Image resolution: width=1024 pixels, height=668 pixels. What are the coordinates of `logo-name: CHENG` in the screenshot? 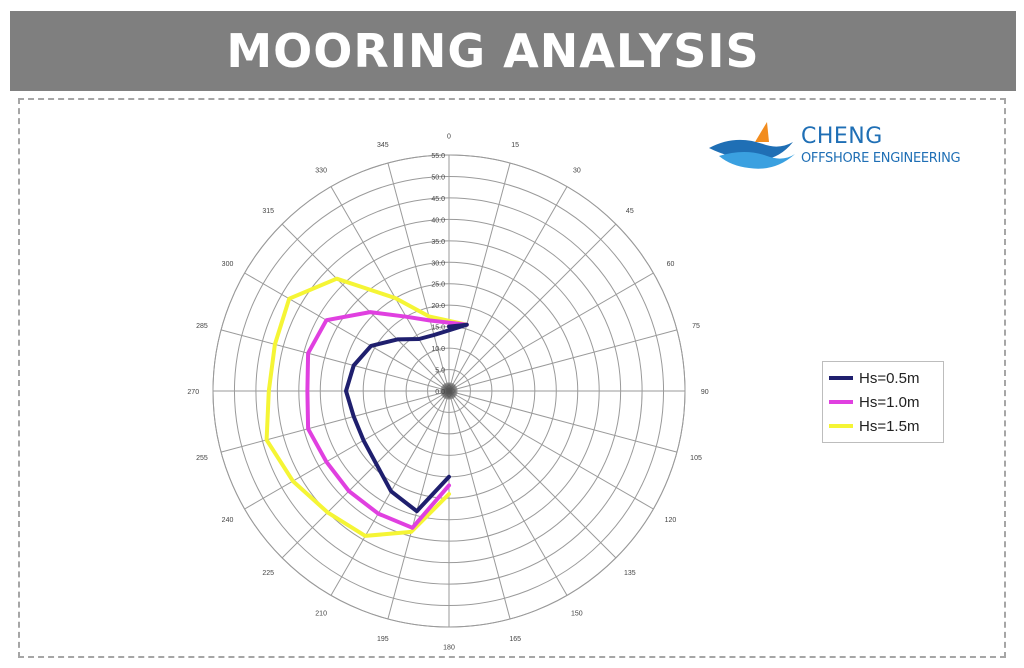 It's located at (842, 136).